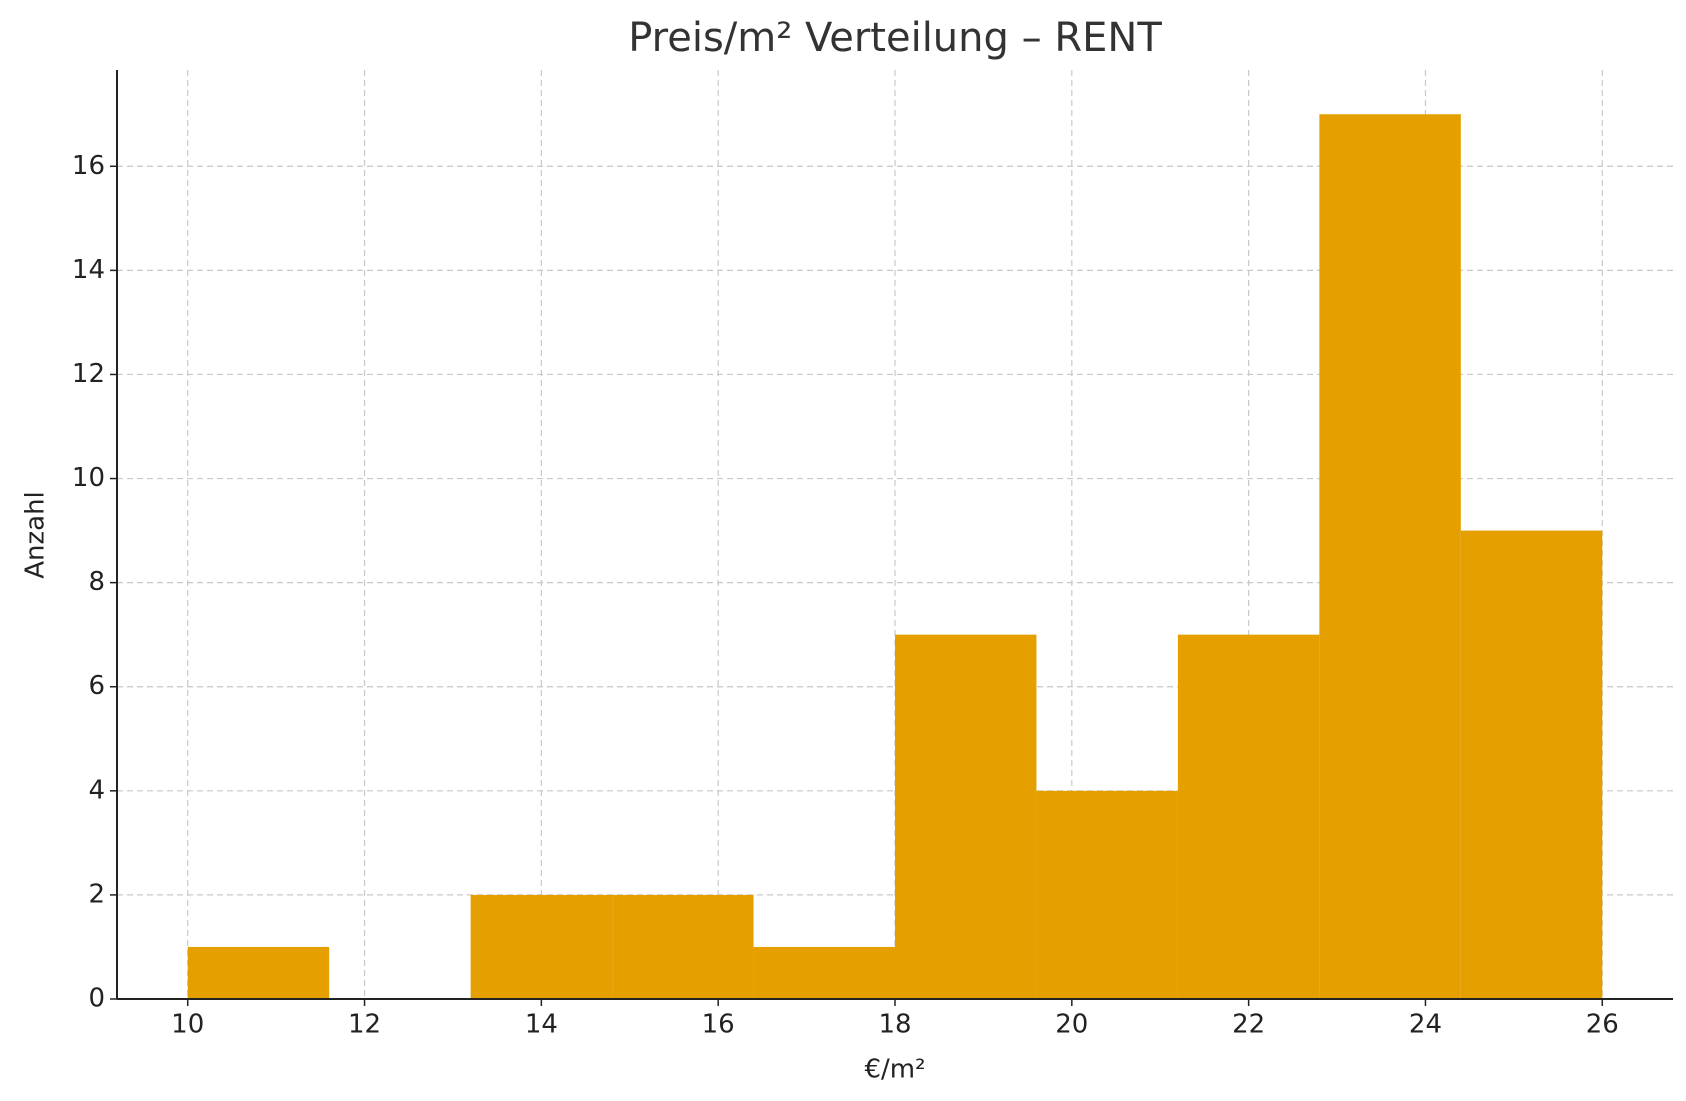  I want to click on y-tick-label: 12, so click(88, 374).